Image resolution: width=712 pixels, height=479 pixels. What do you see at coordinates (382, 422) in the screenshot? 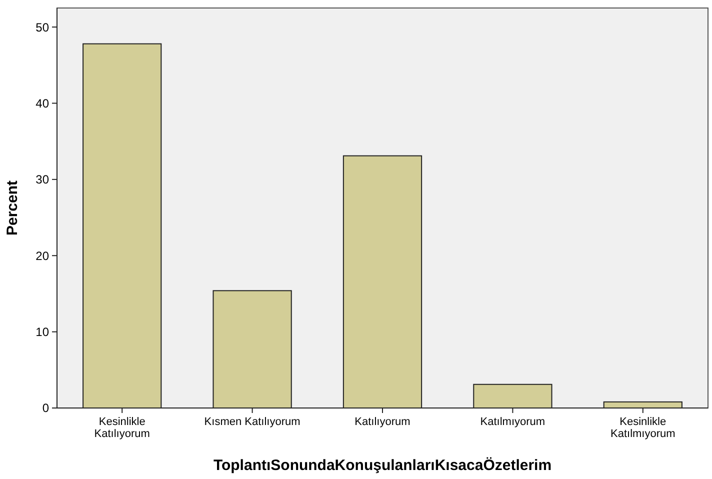
I see `x-tick-label: Katılıyorum` at bounding box center [382, 422].